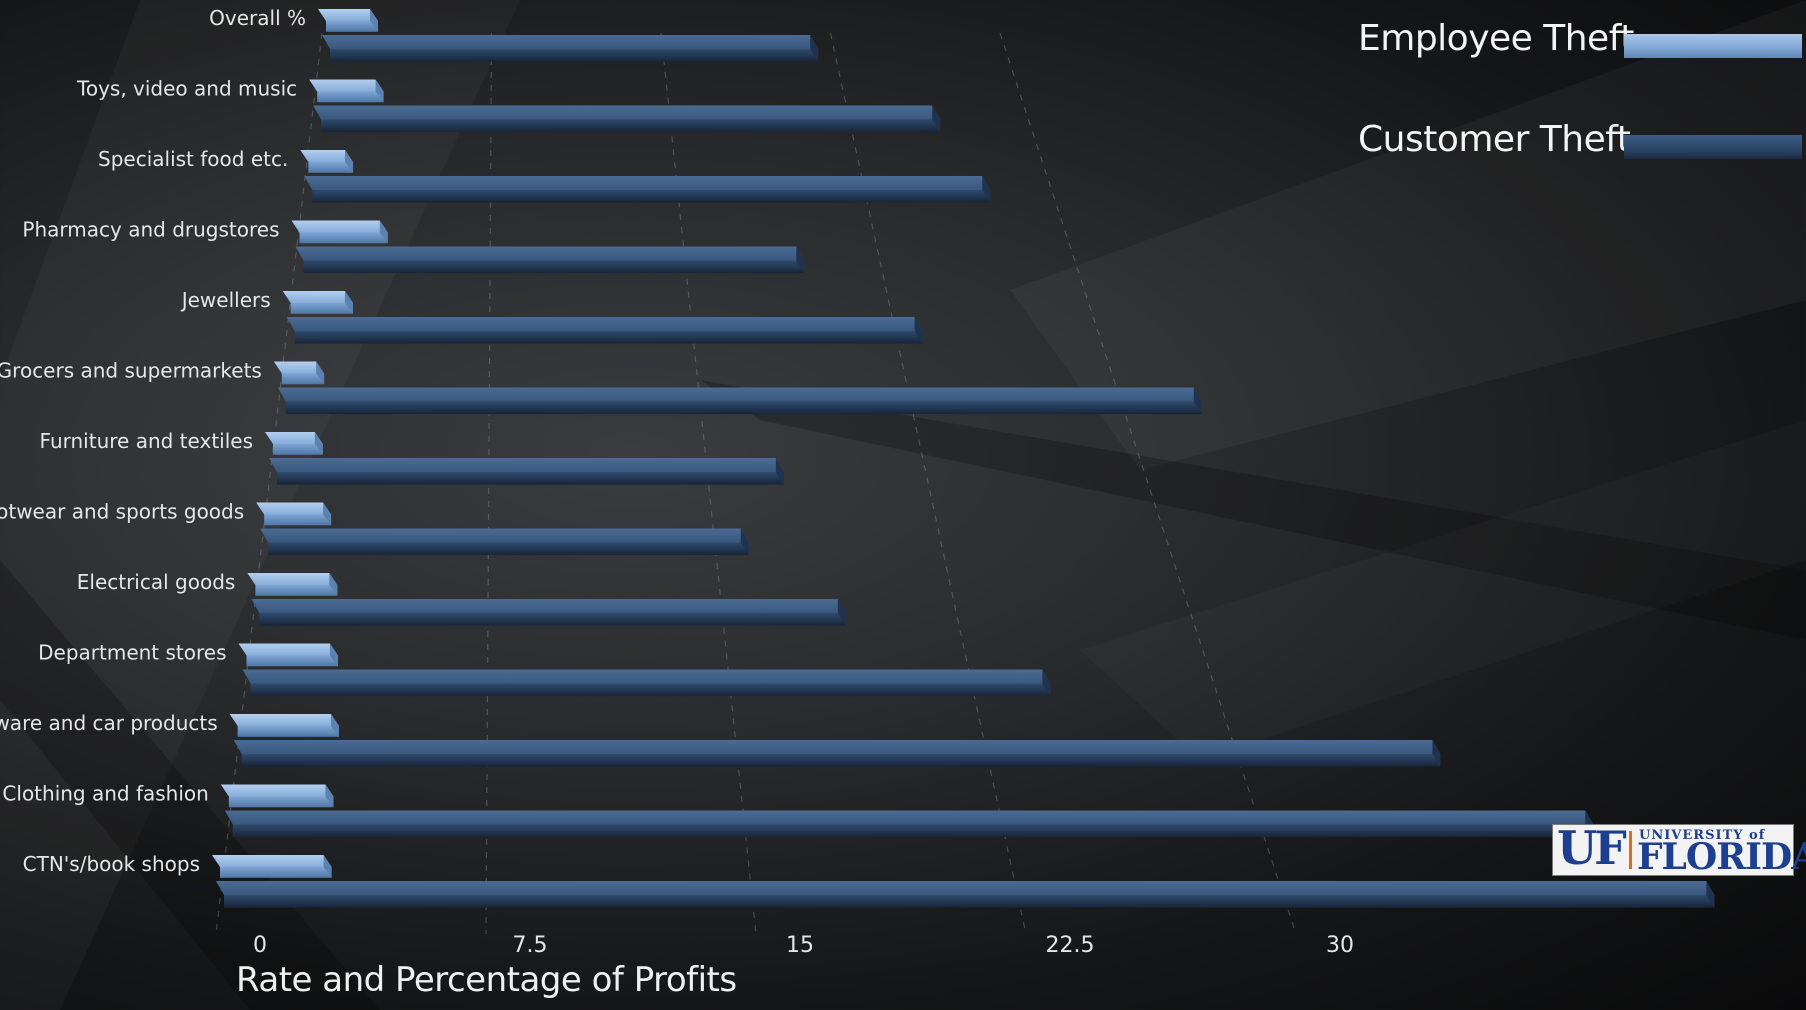 Image resolution: width=1806 pixels, height=1010 pixels. What do you see at coordinates (122, 512) in the screenshot?
I see `category-label: Footwear and sports goods` at bounding box center [122, 512].